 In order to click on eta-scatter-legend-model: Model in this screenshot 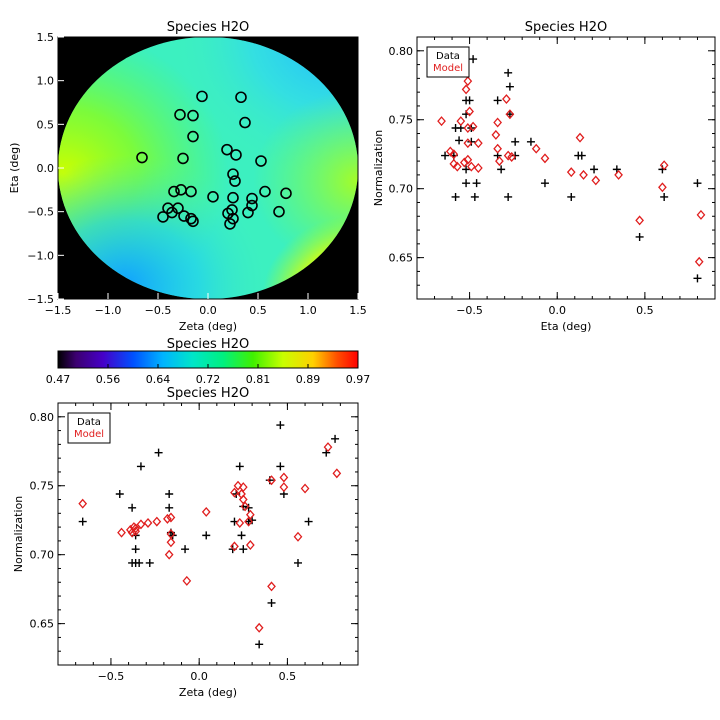, I will do `click(448, 68)`.